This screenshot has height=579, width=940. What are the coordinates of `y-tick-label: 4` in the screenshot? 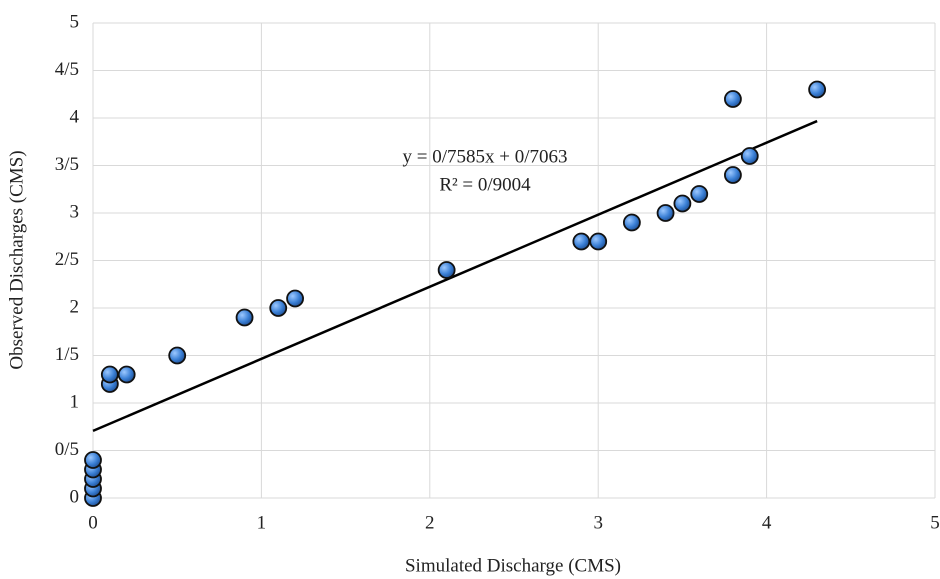 It's located at (75, 116).